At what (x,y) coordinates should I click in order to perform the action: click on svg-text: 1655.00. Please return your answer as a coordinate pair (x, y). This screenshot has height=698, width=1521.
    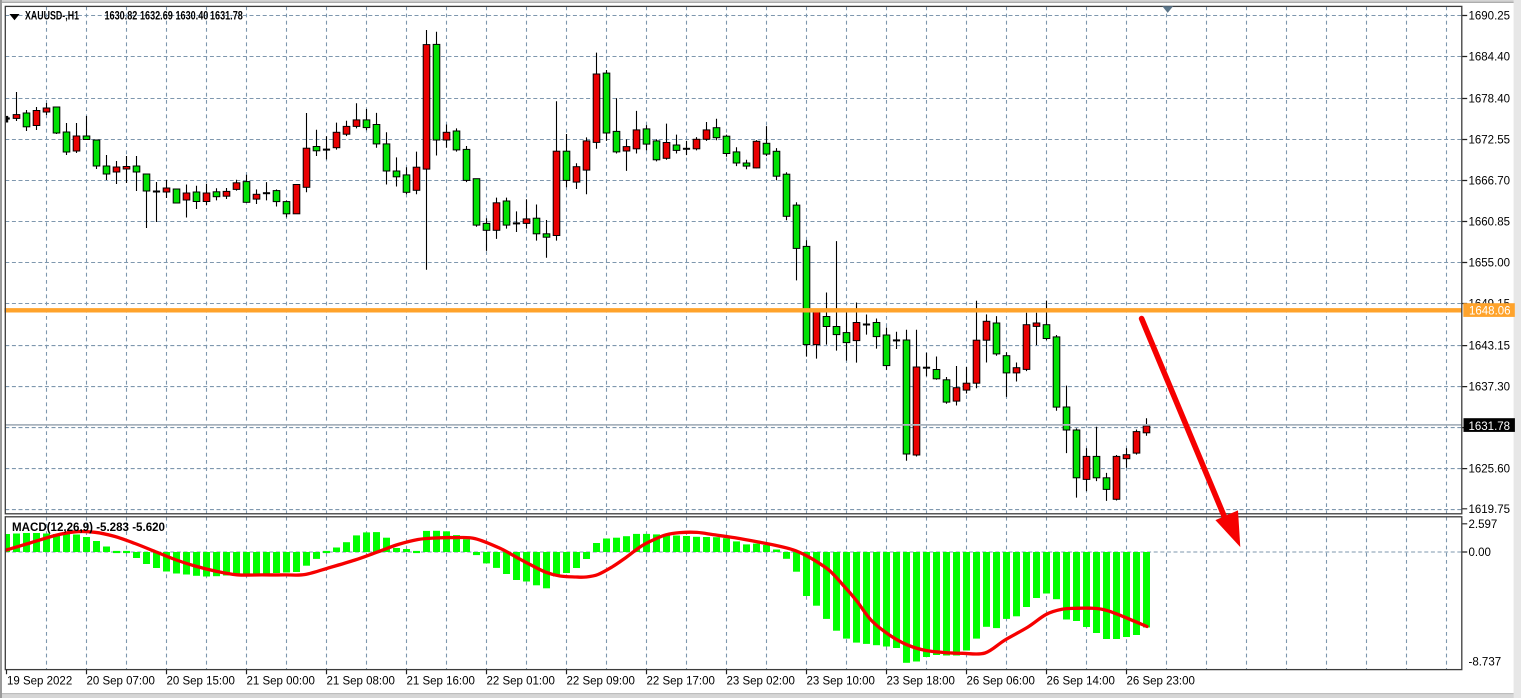
    Looking at the image, I should click on (1490, 264).